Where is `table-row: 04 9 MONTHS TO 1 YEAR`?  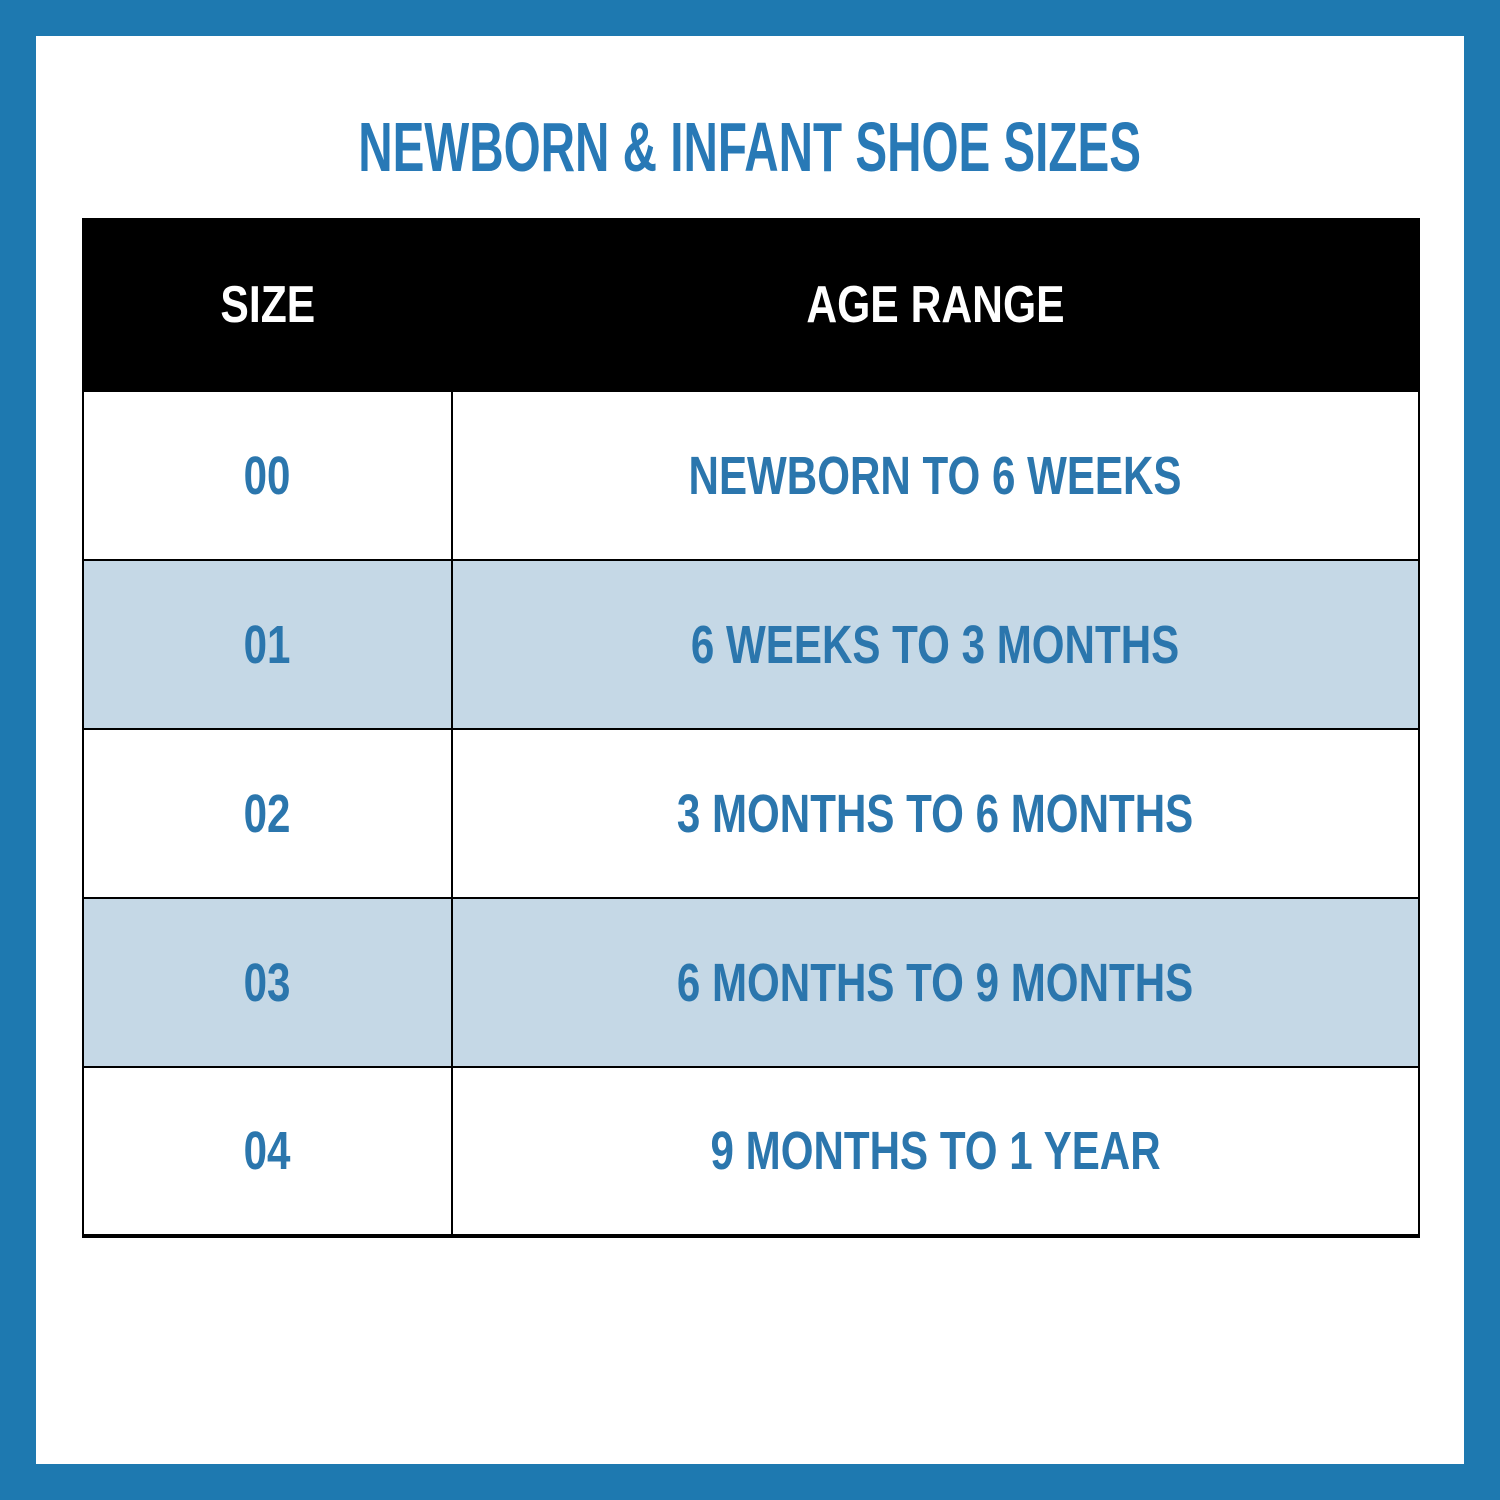
table-row: 04 9 MONTHS TO 1 YEAR is located at coordinates (751, 1151).